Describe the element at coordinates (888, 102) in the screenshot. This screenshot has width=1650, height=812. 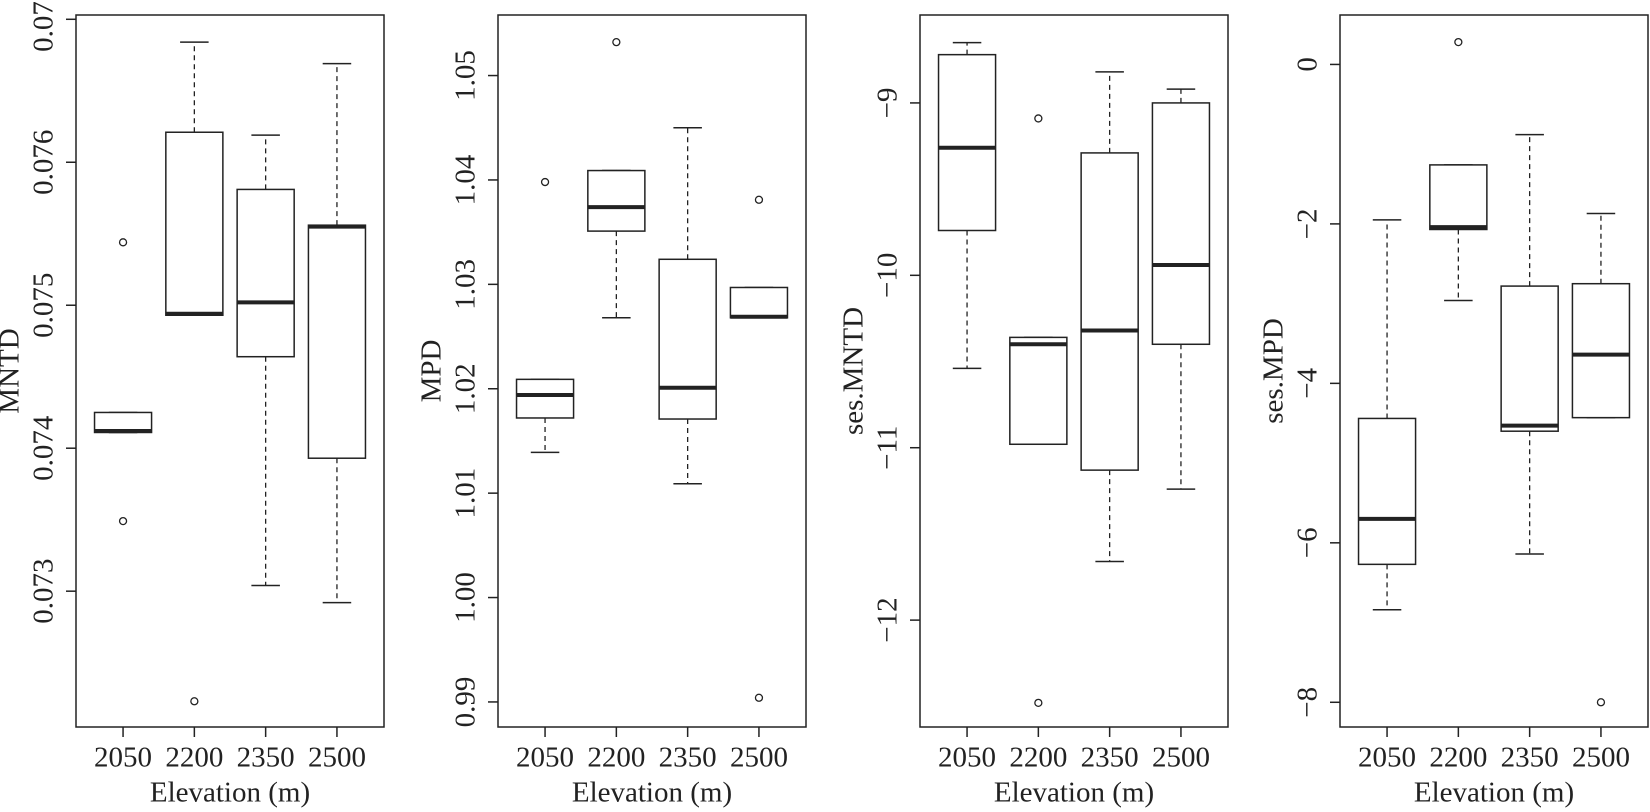
I see `y-tick-label: −9` at that location.